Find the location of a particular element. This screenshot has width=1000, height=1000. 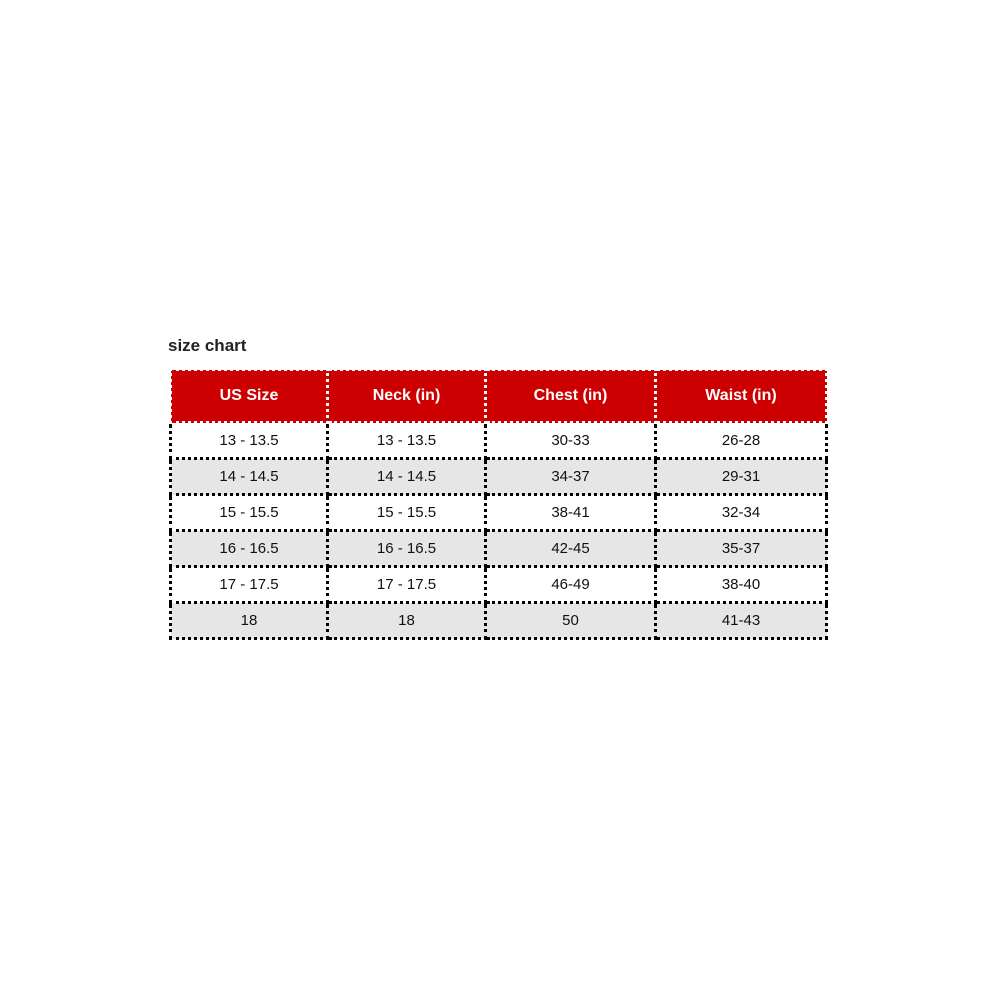

table-cell: 41-43 is located at coordinates (741, 620).